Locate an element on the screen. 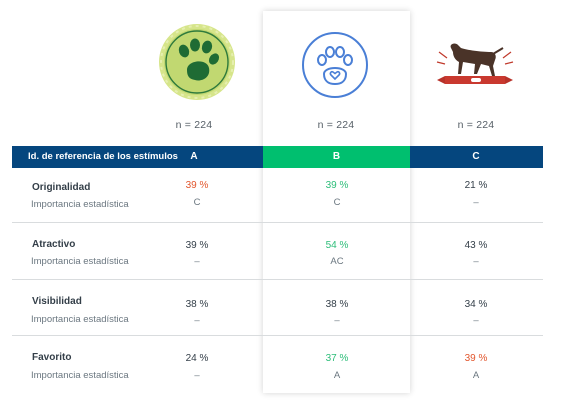 This screenshot has height=400, width=574. logo-b-blue-paw-heart-icon is located at coordinates (335, 65).